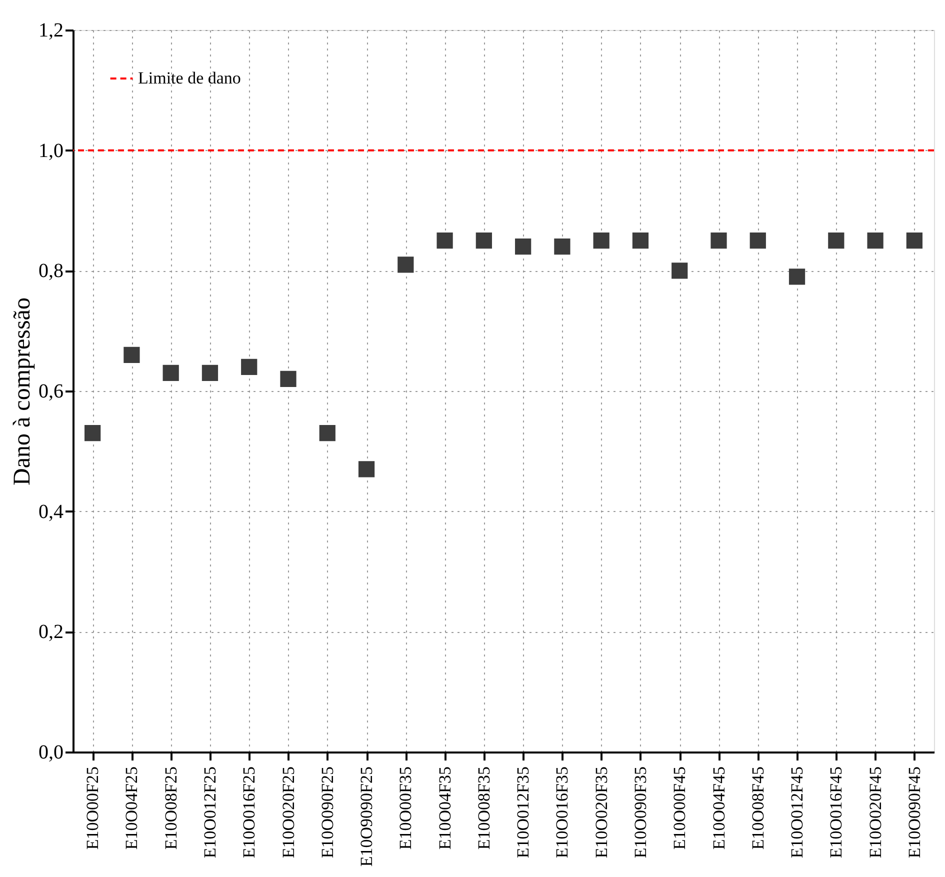 This screenshot has height=877, width=945. I want to click on x-tick-label: E10O00F35, so click(406, 808).